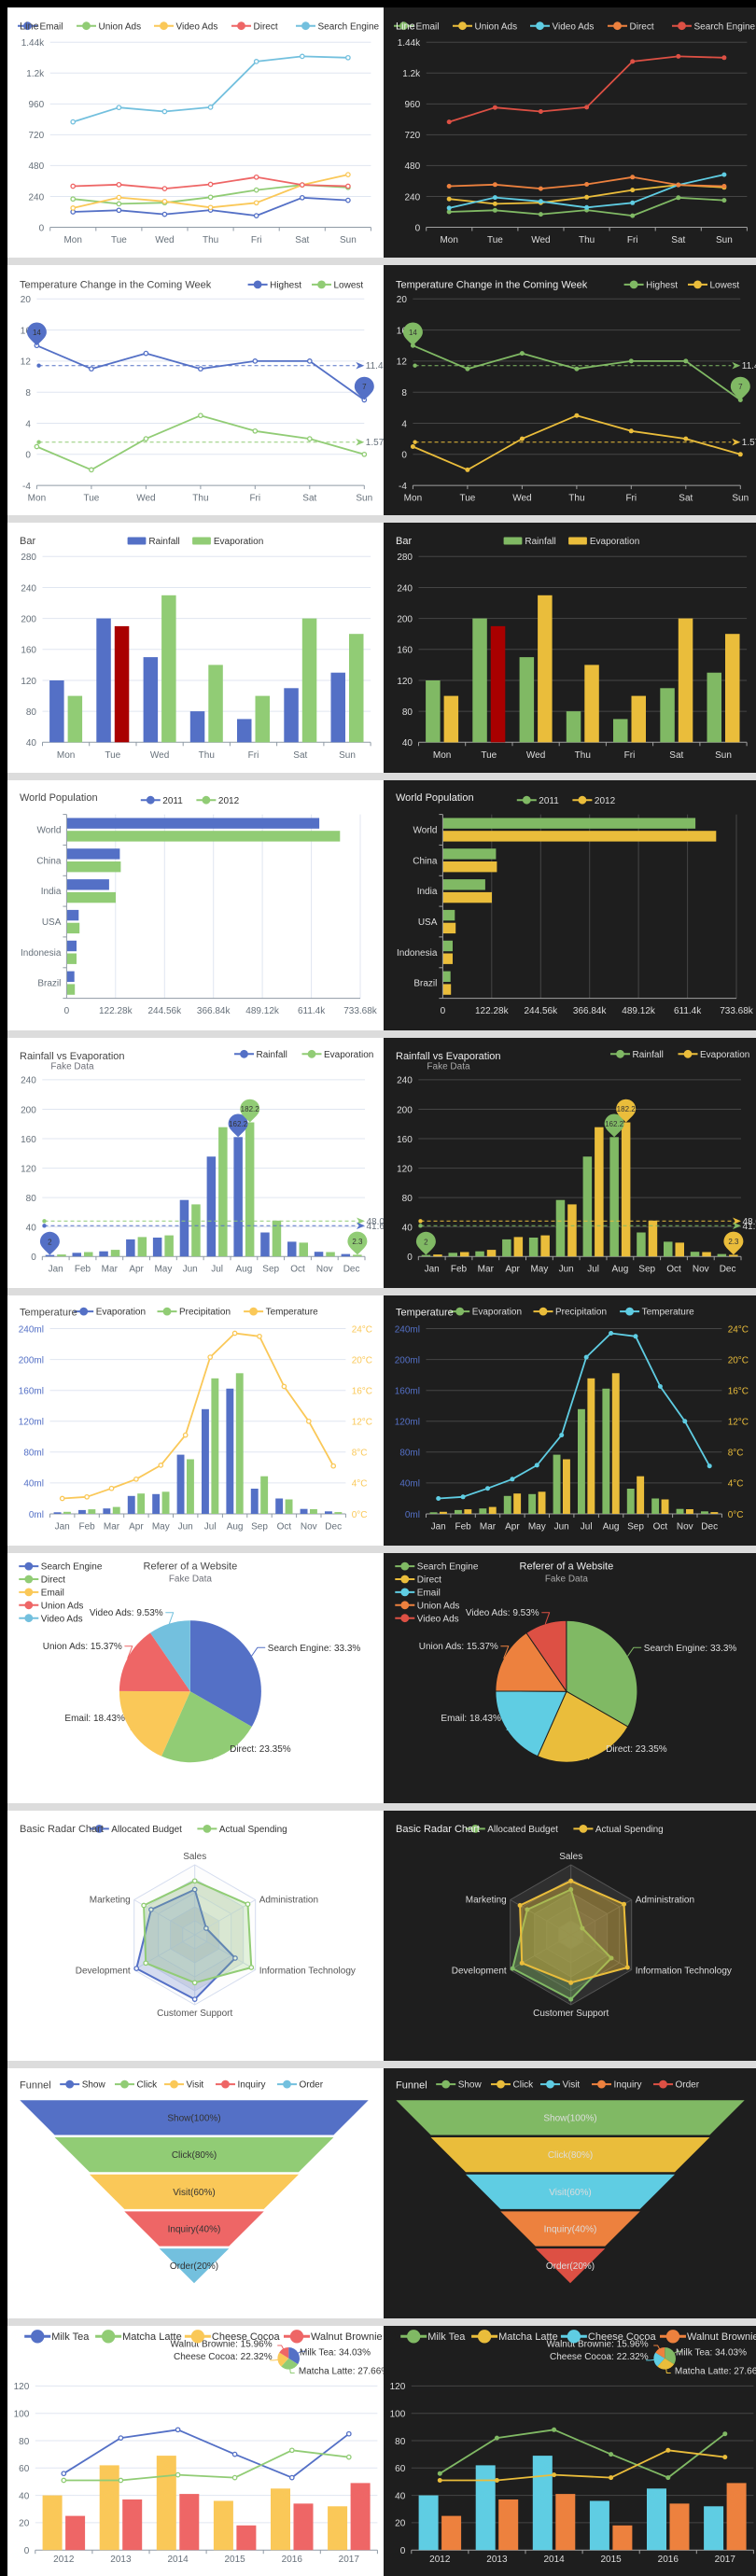  I want to click on svg-text: 366.84k, so click(214, 1011).